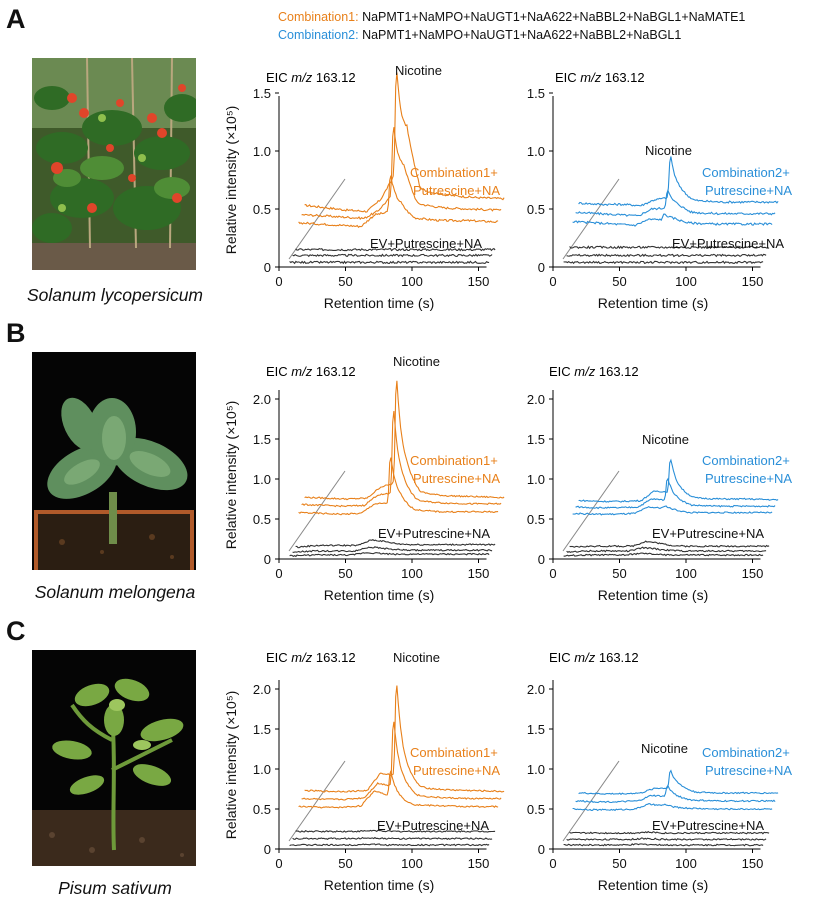 The width and height of the screenshot is (819, 902). Describe the element at coordinates (16, 631) in the screenshot. I see `panel-letter-c: C` at that location.